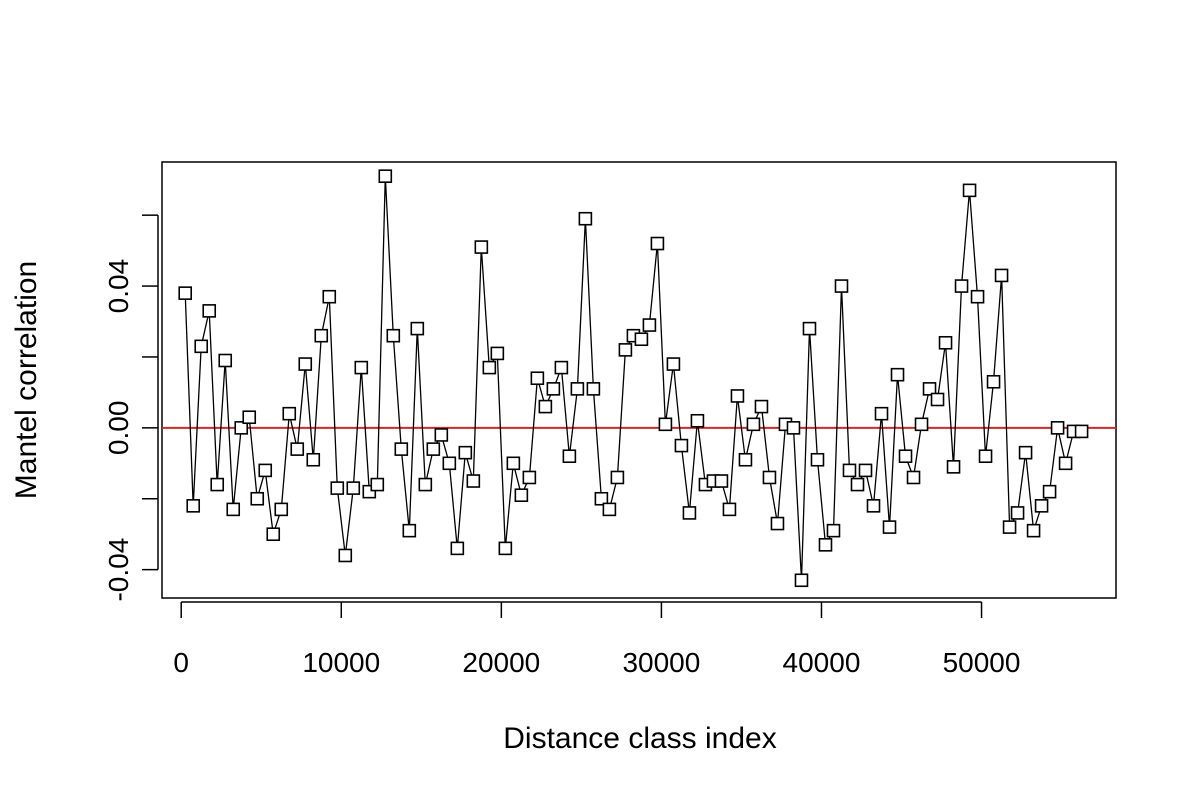  Describe the element at coordinates (26, 380) in the screenshot. I see `y-axis-title: Mantel correlation` at that location.